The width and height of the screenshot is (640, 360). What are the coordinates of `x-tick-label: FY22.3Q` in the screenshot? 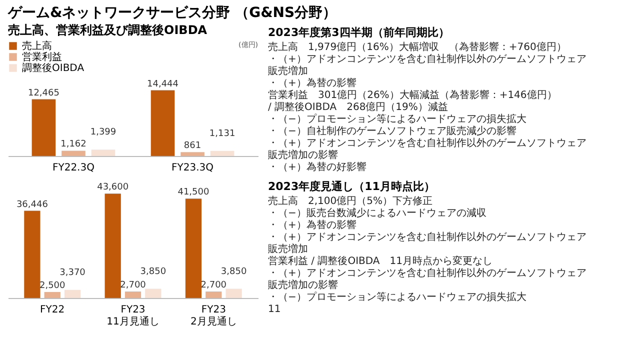 It's located at (73, 168).